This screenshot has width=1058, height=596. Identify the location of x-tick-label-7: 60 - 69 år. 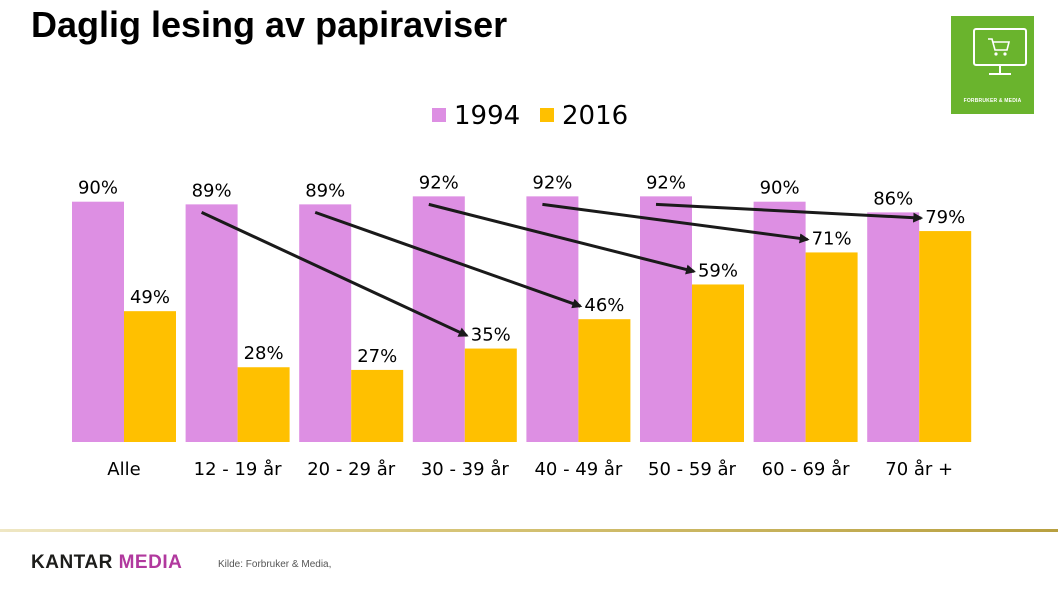
(806, 469).